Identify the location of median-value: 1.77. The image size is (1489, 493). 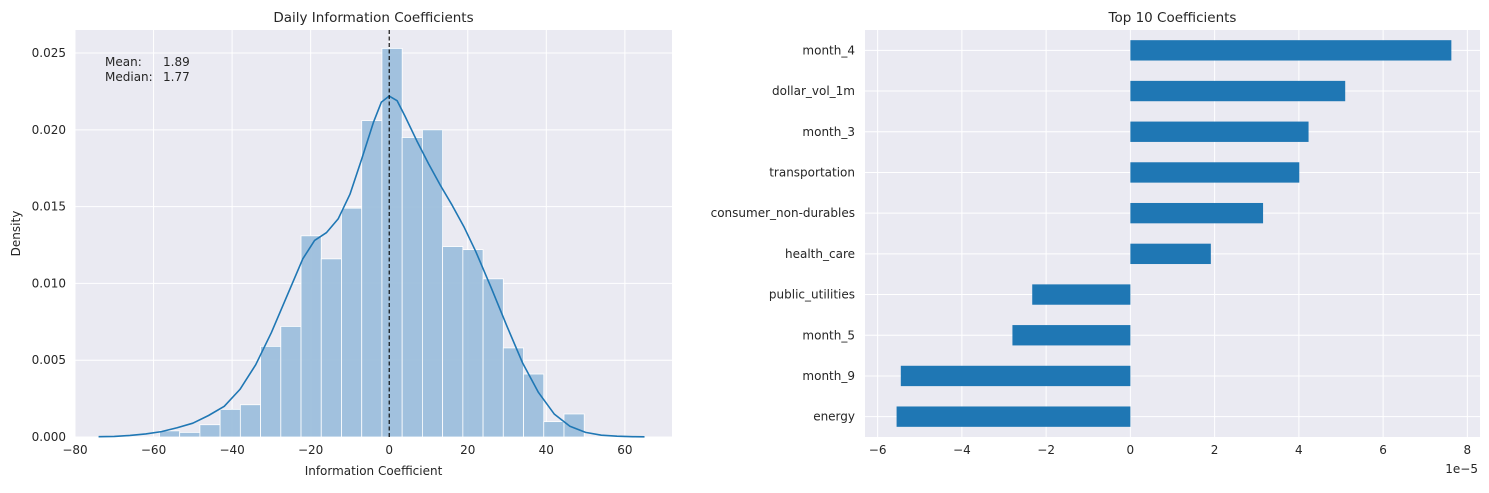
(176, 77).